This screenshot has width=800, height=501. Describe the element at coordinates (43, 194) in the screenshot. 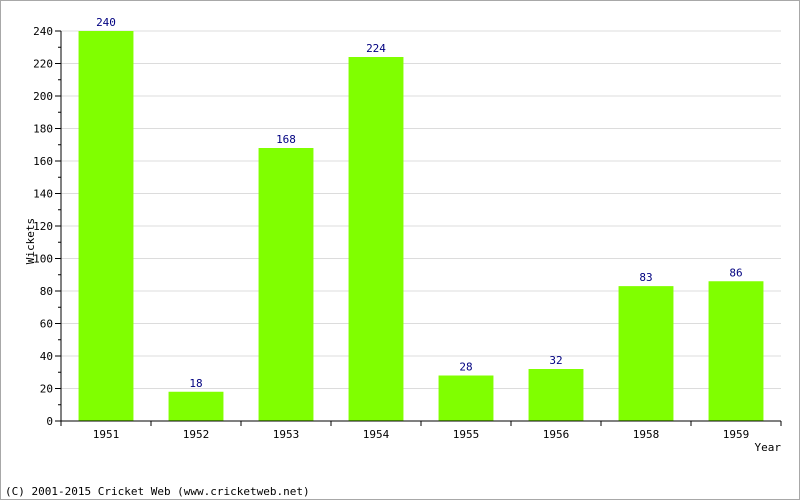

I see `y-tick-label: 140` at that location.